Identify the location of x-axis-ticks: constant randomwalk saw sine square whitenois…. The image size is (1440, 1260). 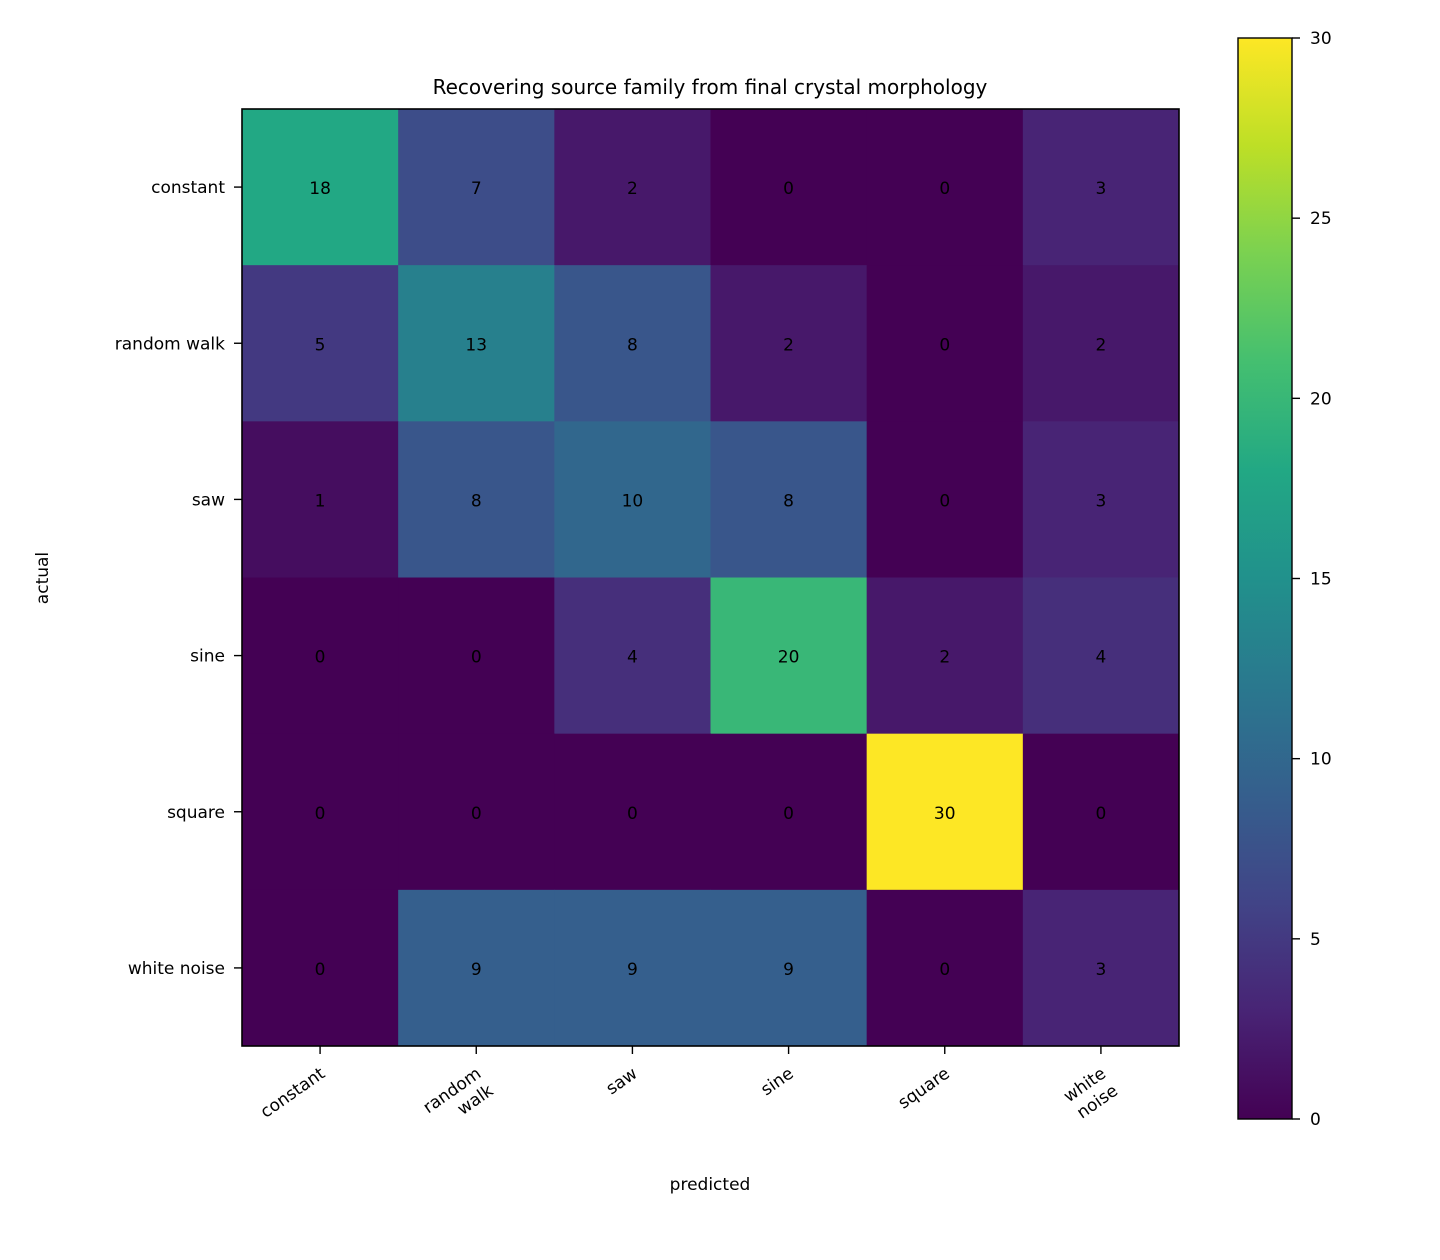
(689, 1090).